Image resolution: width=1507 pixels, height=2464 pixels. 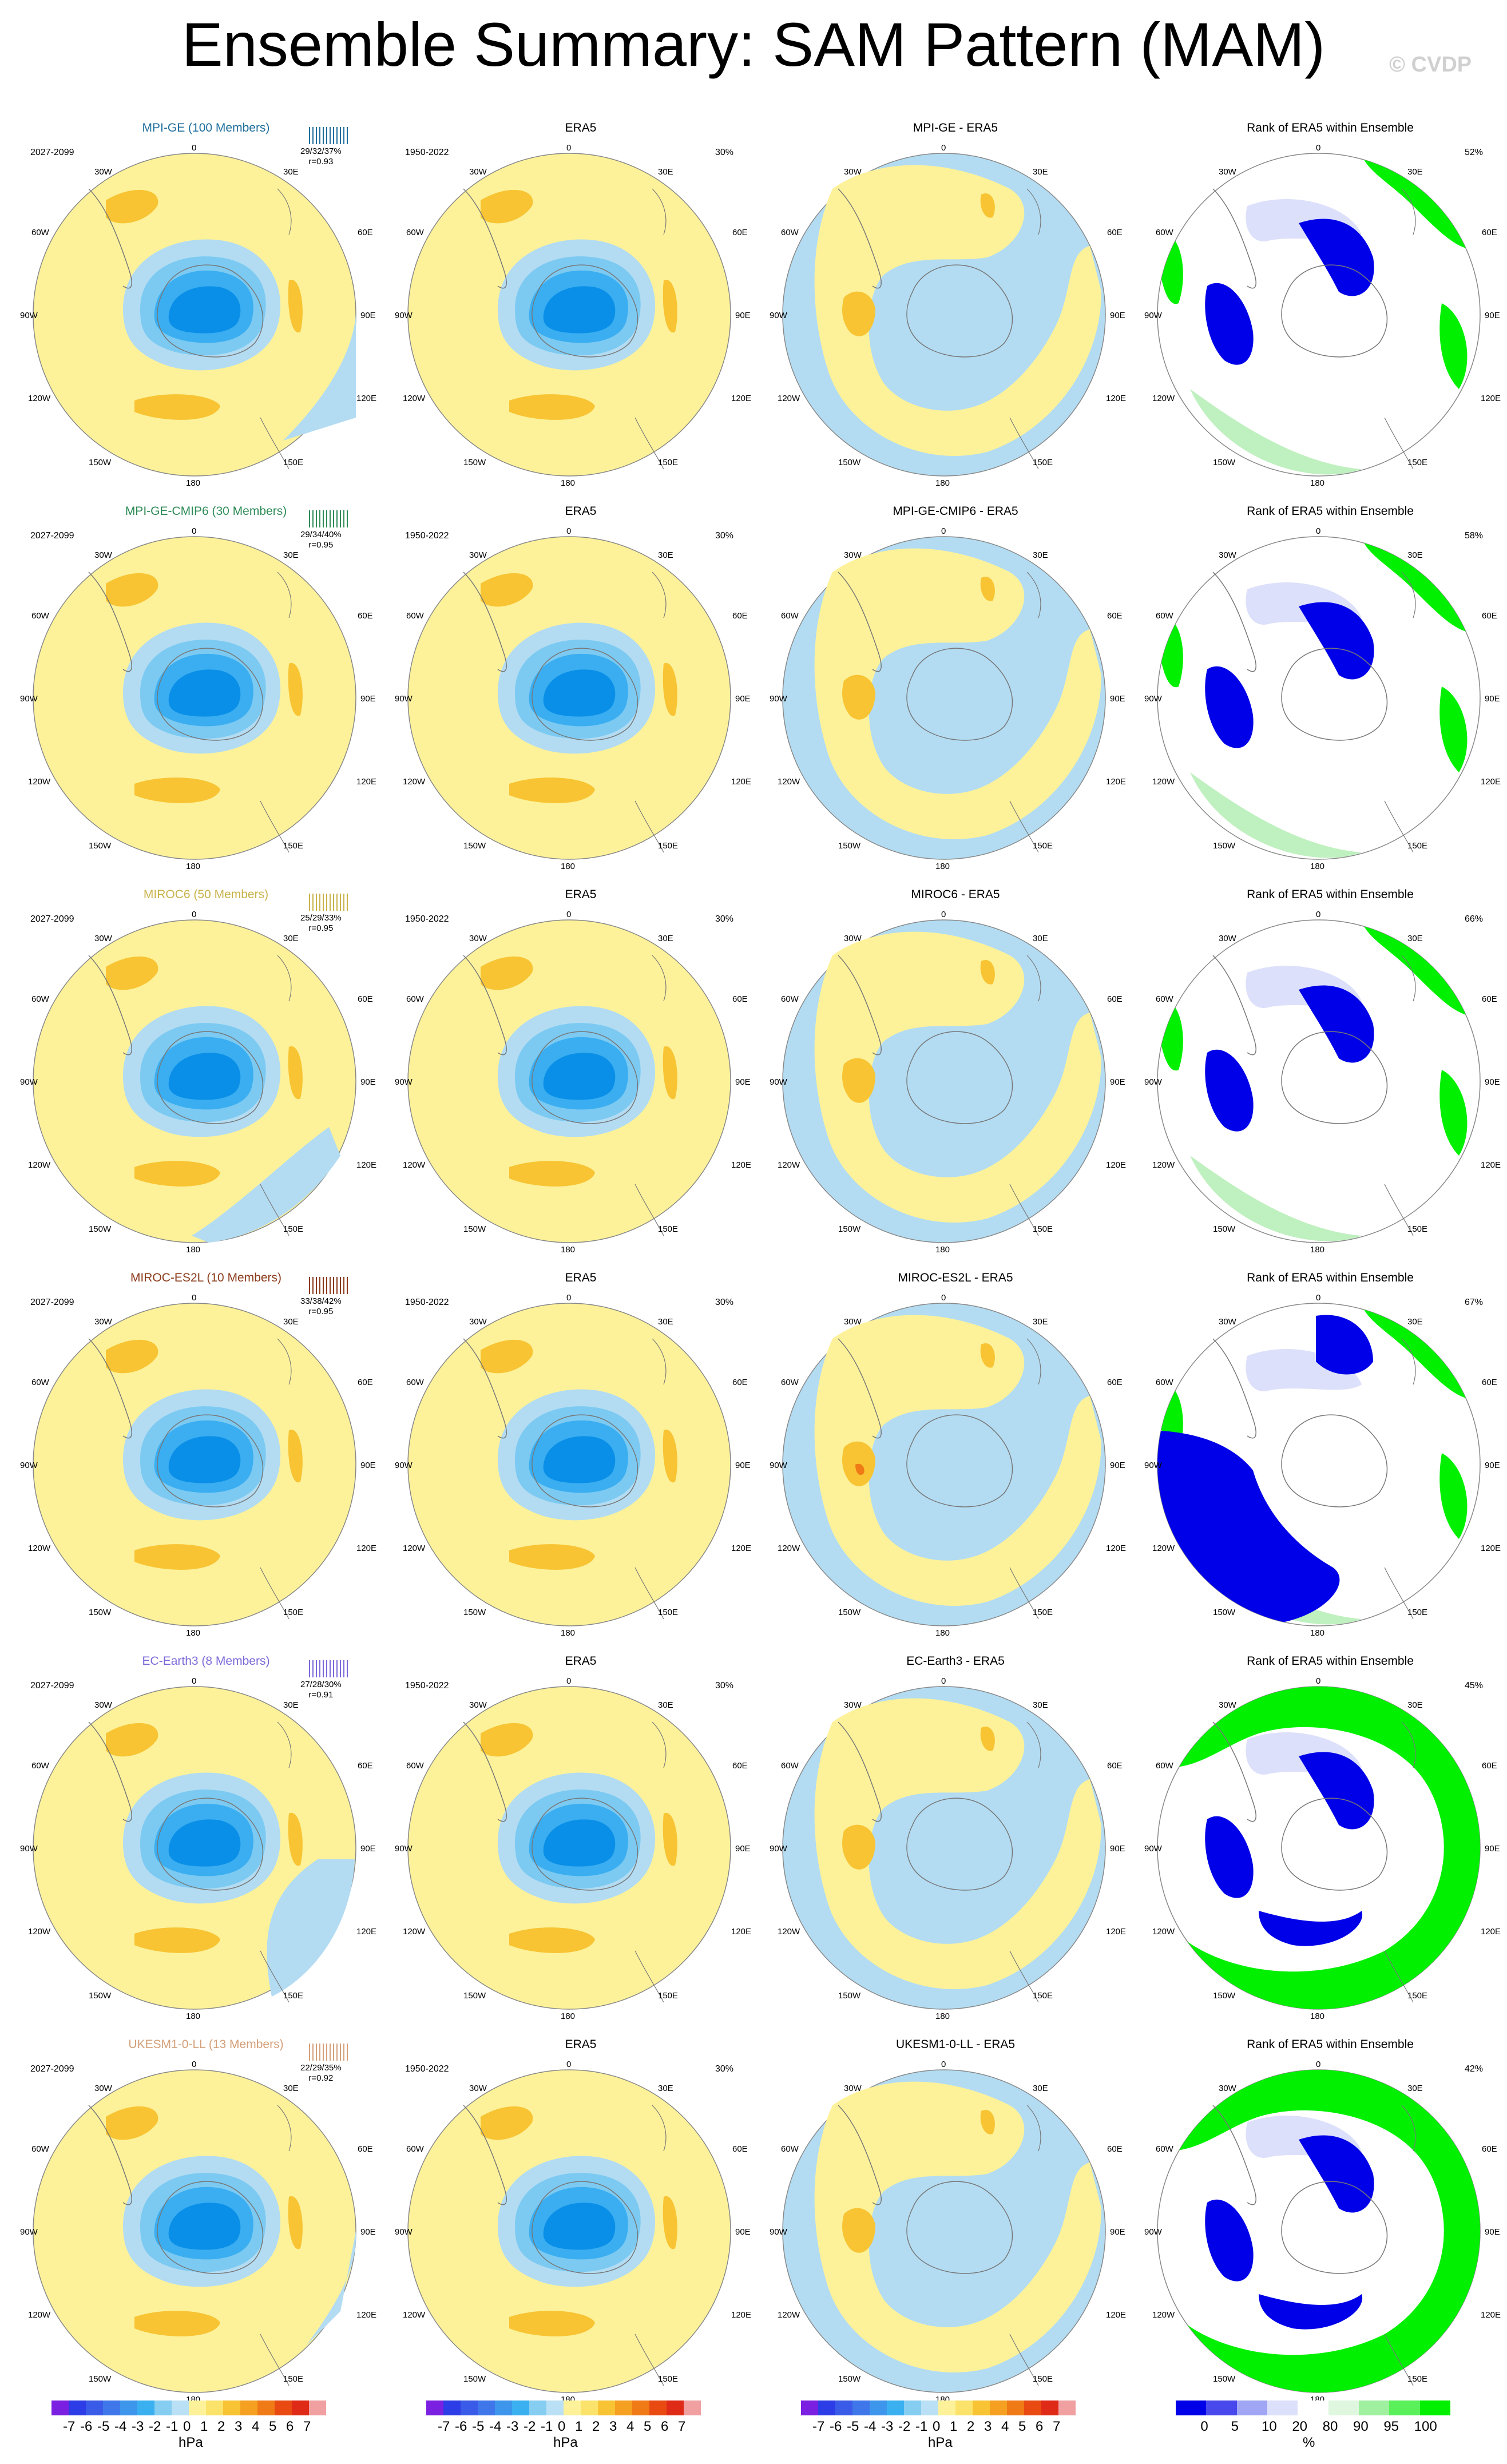 I want to click on rank-colorbar, so click(x=1313, y=2407).